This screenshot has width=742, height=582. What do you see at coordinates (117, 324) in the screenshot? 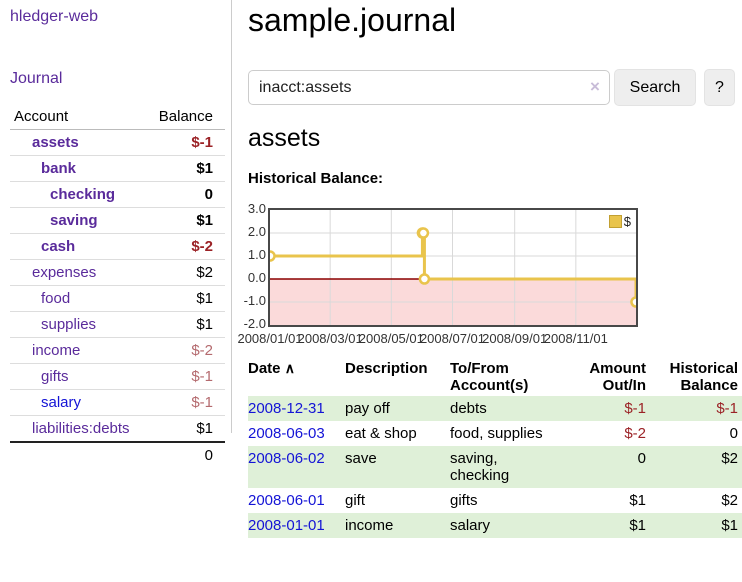
I see `sidebar-account-row: supplies $1` at bounding box center [117, 324].